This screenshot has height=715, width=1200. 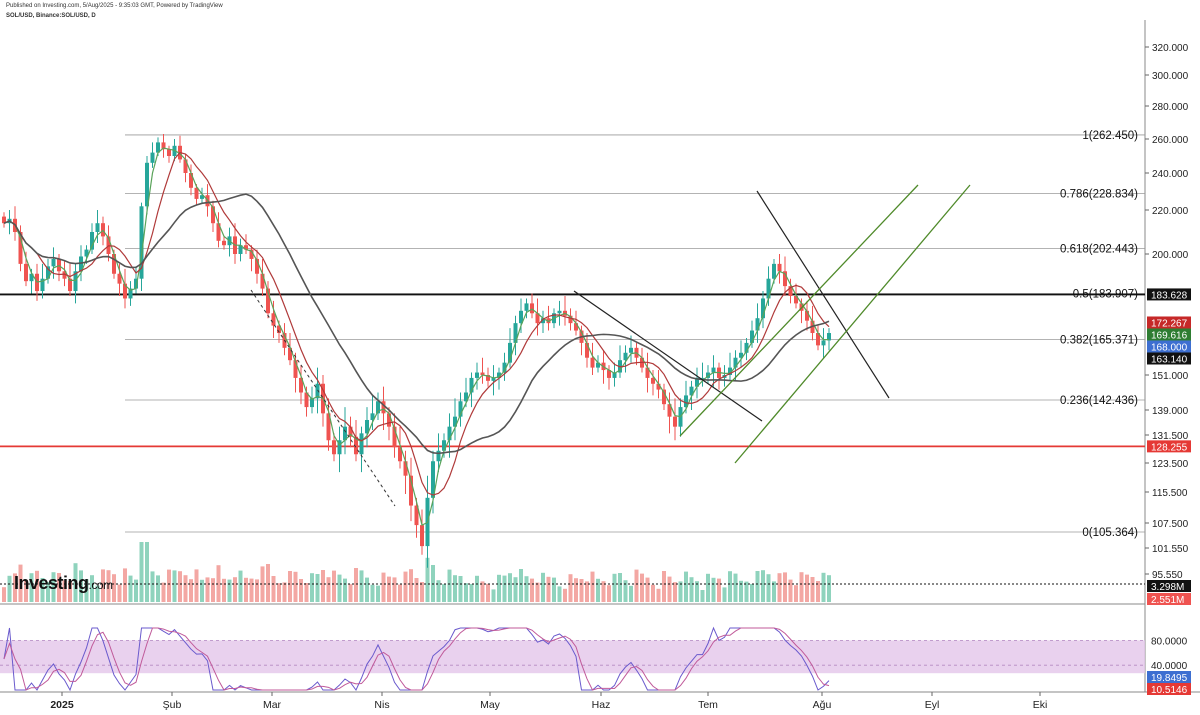 What do you see at coordinates (51, 16) in the screenshot?
I see `symbol-label: SOL/USD, Binance:SOL/USD, D` at bounding box center [51, 16].